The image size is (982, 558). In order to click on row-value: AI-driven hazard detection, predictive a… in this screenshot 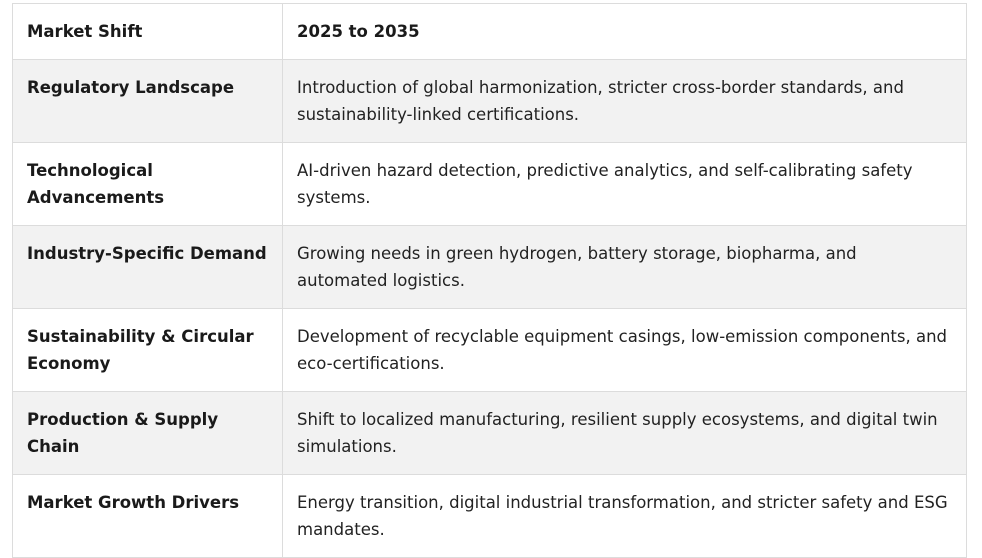, I will do `click(624, 184)`.